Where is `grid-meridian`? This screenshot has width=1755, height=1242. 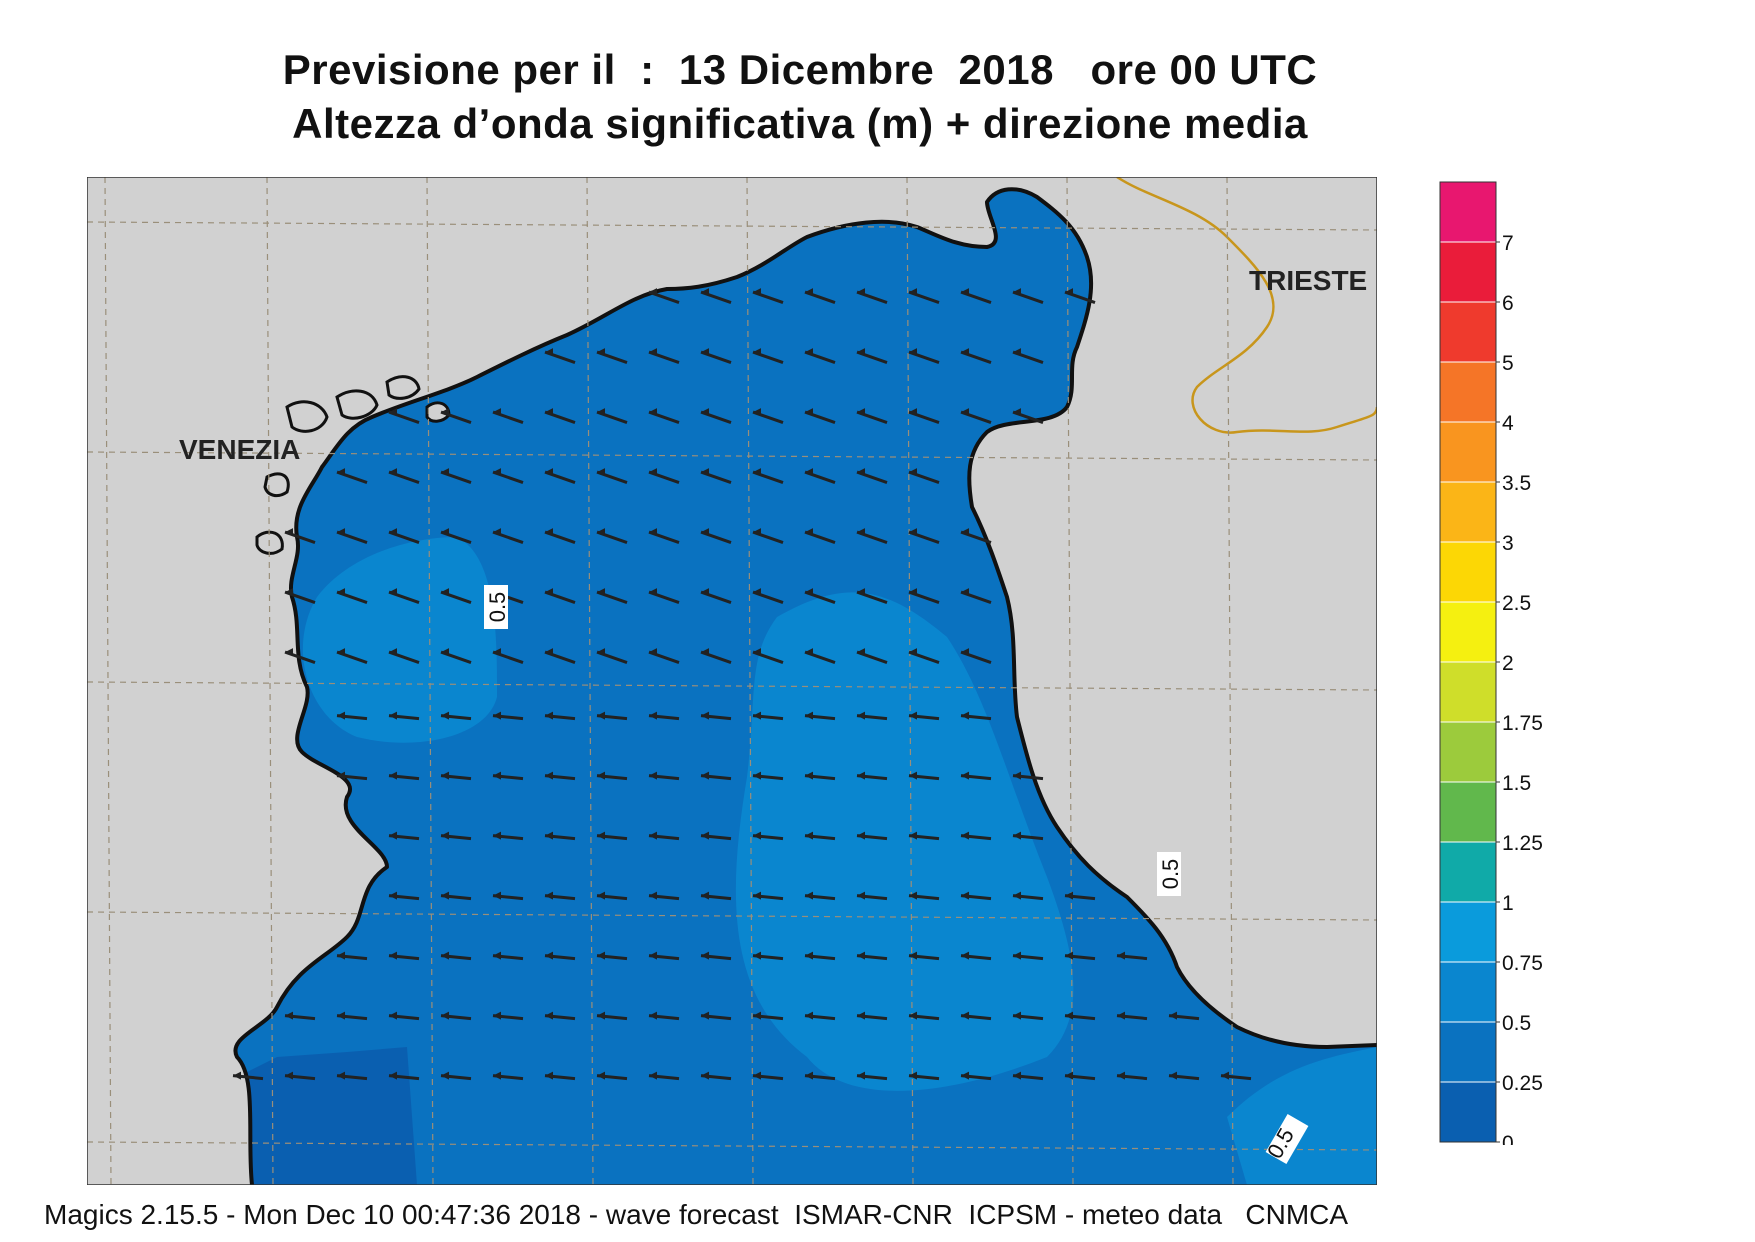
grid-meridian is located at coordinates (1230, 681).